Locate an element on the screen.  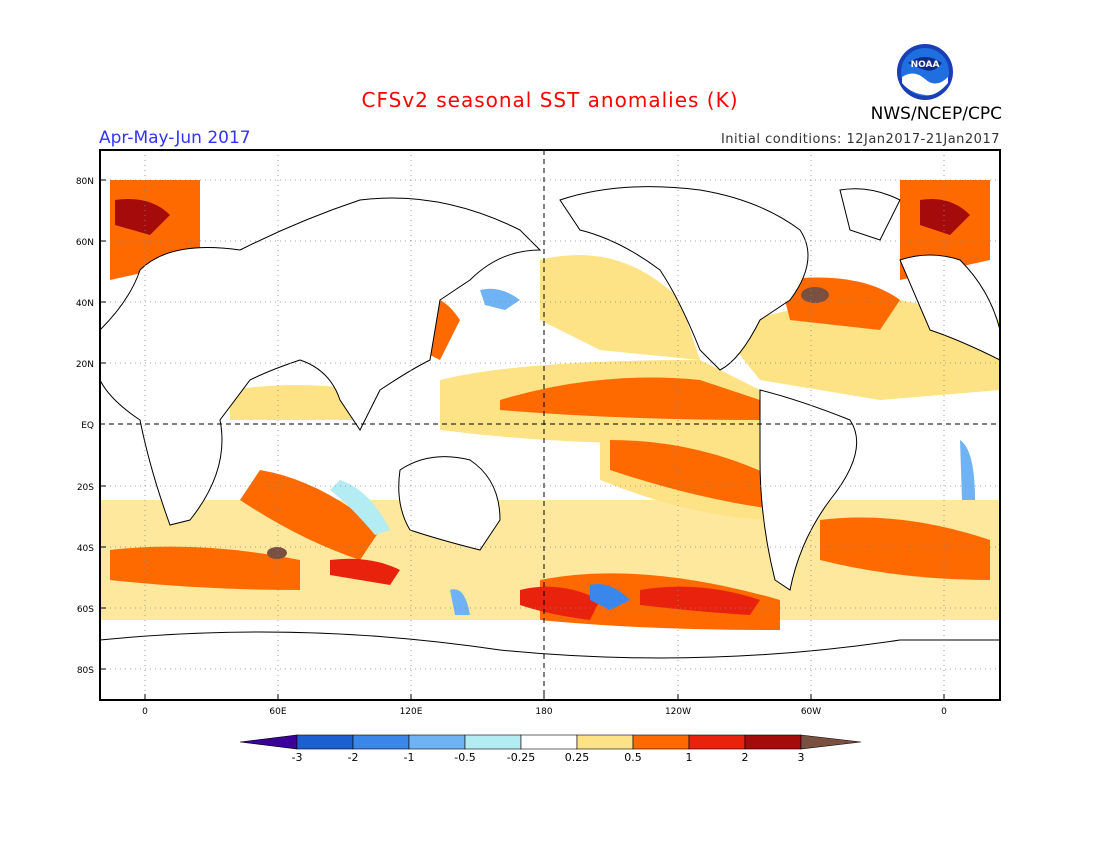
anomaly-southwest-atlantic is located at coordinates (905, 548).